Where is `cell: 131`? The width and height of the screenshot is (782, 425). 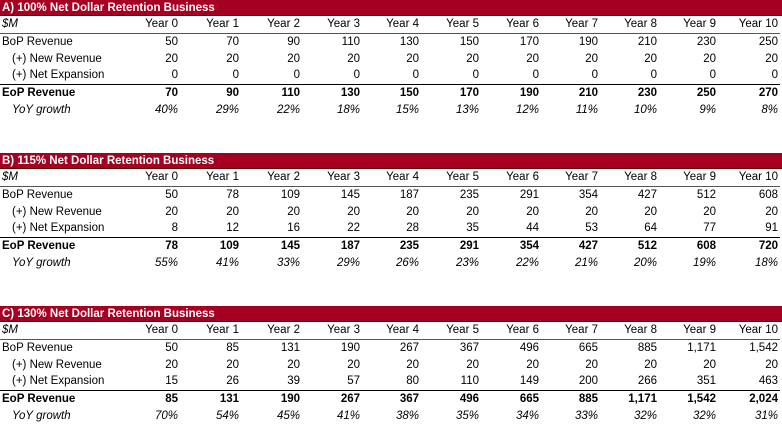
cell: 131 is located at coordinates (210, 398).